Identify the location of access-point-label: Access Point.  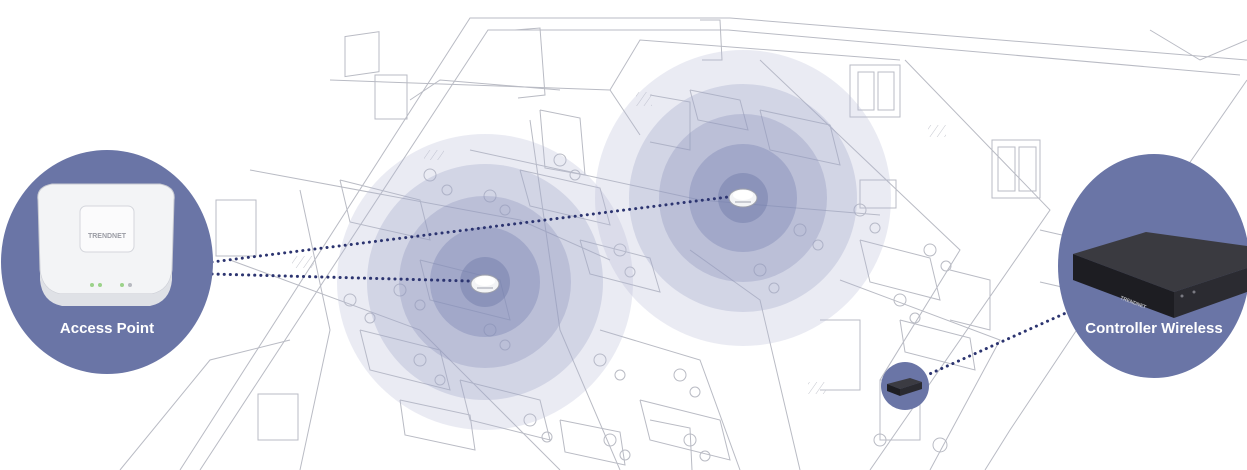
(107, 328).